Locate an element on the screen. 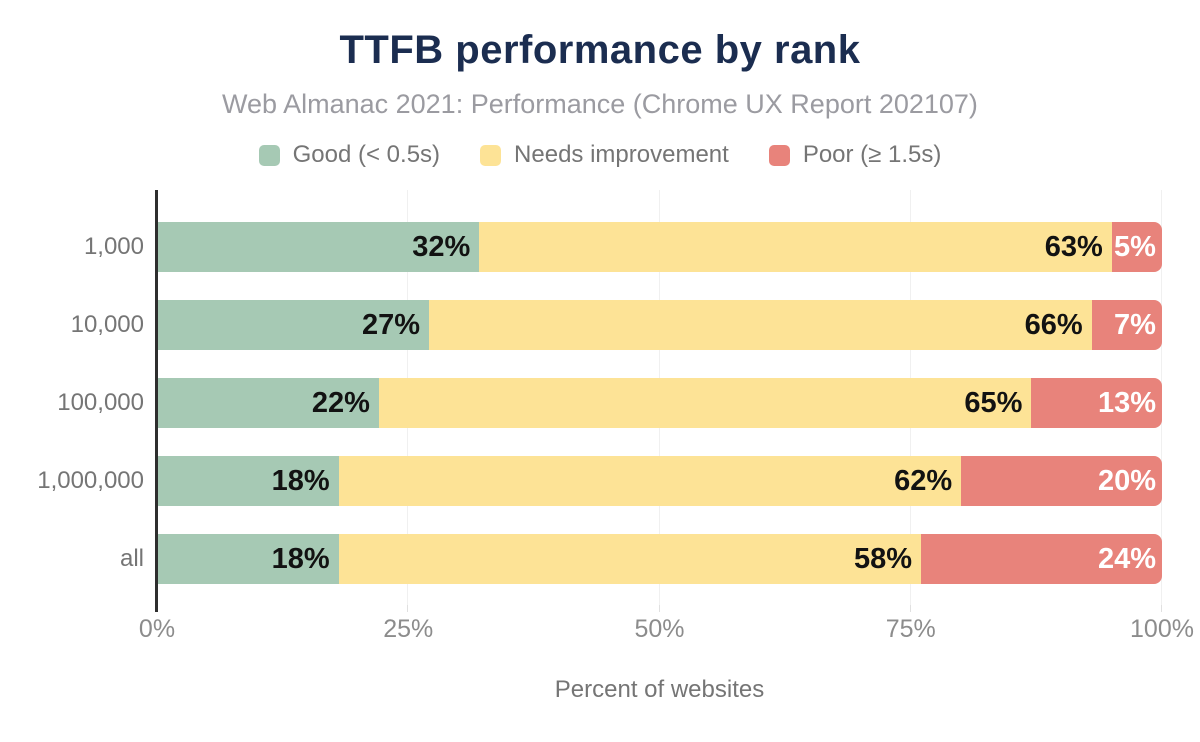  bar-segment-needs-improvement: 62% is located at coordinates (650, 481).